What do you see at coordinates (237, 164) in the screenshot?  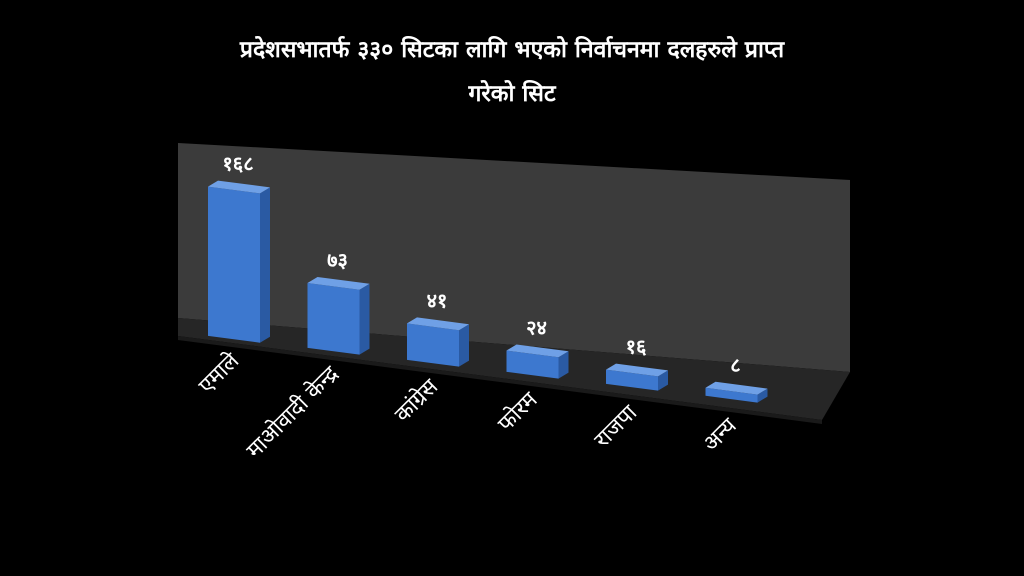 I see `data-label-1: १६८` at bounding box center [237, 164].